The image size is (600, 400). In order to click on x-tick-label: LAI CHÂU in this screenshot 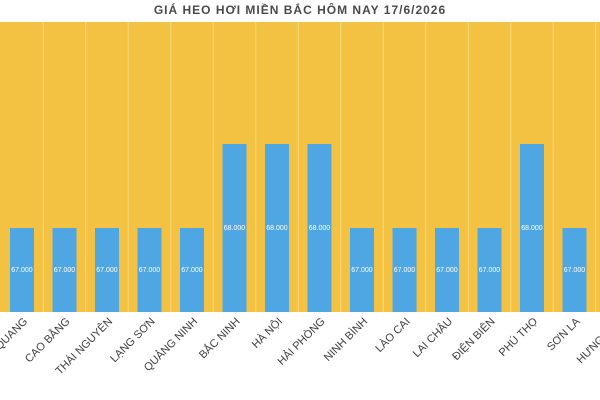, I will do `click(432, 337)`.